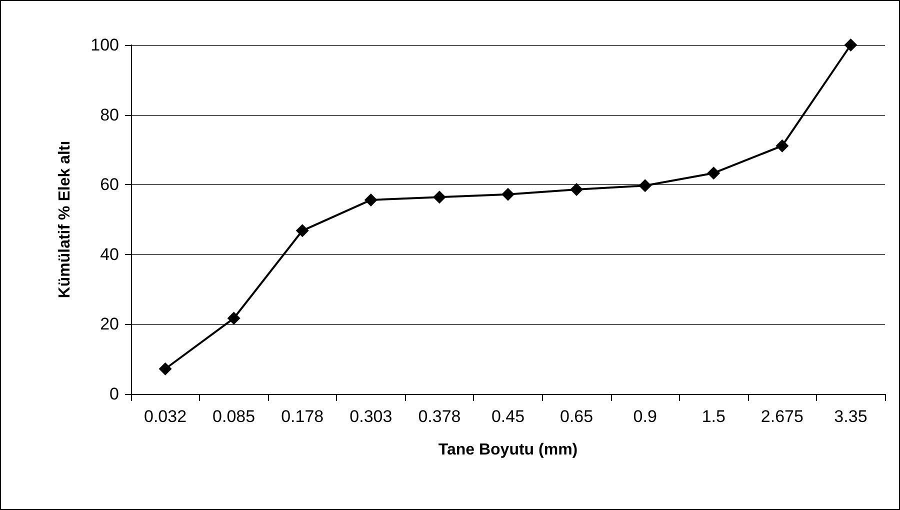 The image size is (900, 510). What do you see at coordinates (508, 416) in the screenshot?
I see `x-tick-label: 0.45` at bounding box center [508, 416].